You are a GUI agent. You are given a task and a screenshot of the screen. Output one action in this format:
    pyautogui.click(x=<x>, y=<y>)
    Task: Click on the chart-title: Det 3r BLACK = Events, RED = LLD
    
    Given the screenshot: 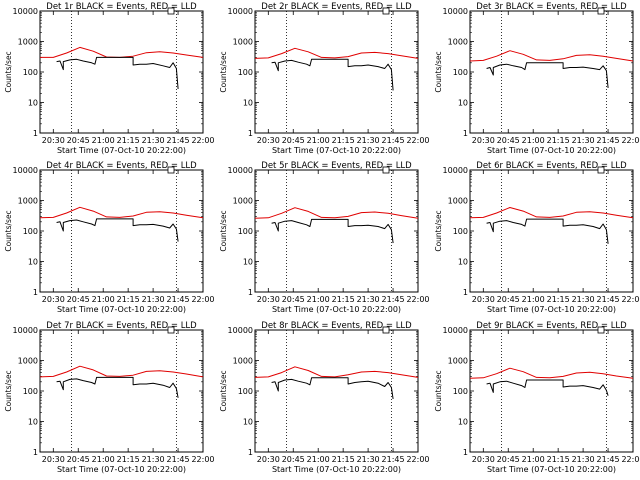 What is the action you would take?
    pyautogui.click(x=551, y=7)
    